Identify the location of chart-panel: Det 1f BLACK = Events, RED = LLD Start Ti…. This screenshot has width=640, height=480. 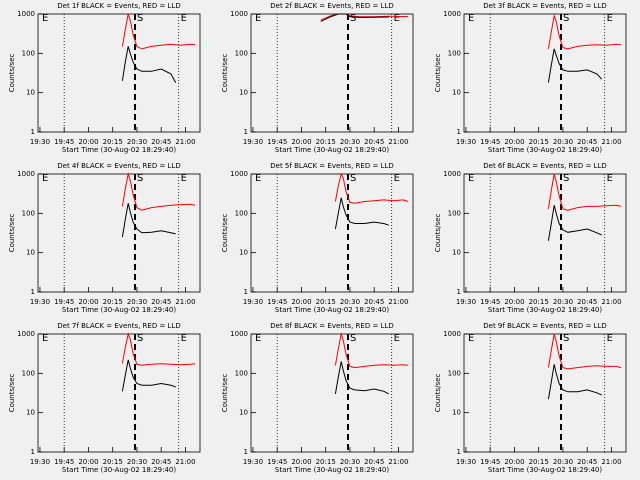
(104, 78).